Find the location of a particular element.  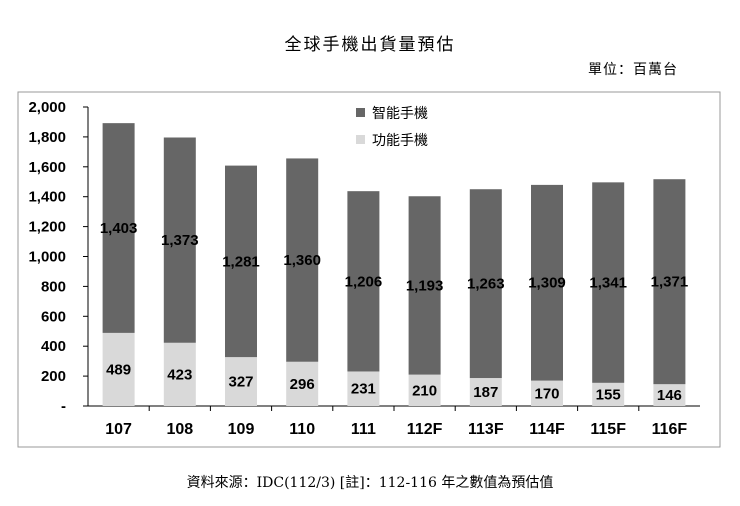

y-tick-label: 800 is located at coordinates (53, 286).